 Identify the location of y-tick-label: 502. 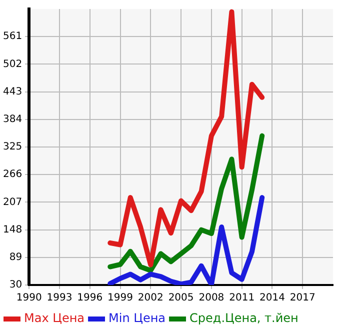
(12, 64).